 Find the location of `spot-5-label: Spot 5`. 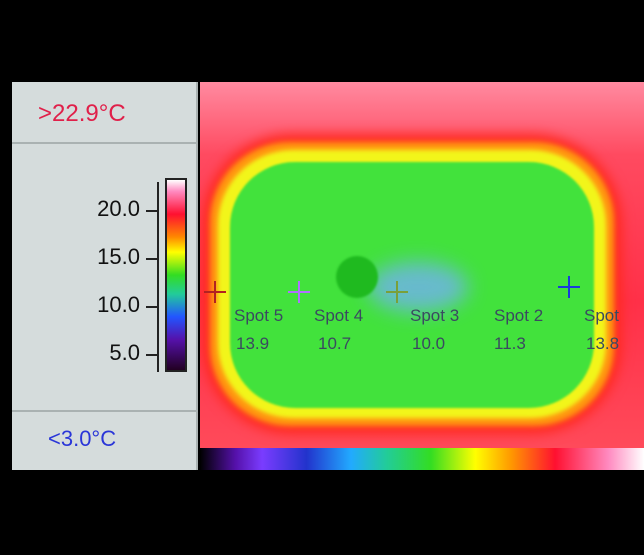

spot-5-label: Spot 5 is located at coordinates (259, 315).